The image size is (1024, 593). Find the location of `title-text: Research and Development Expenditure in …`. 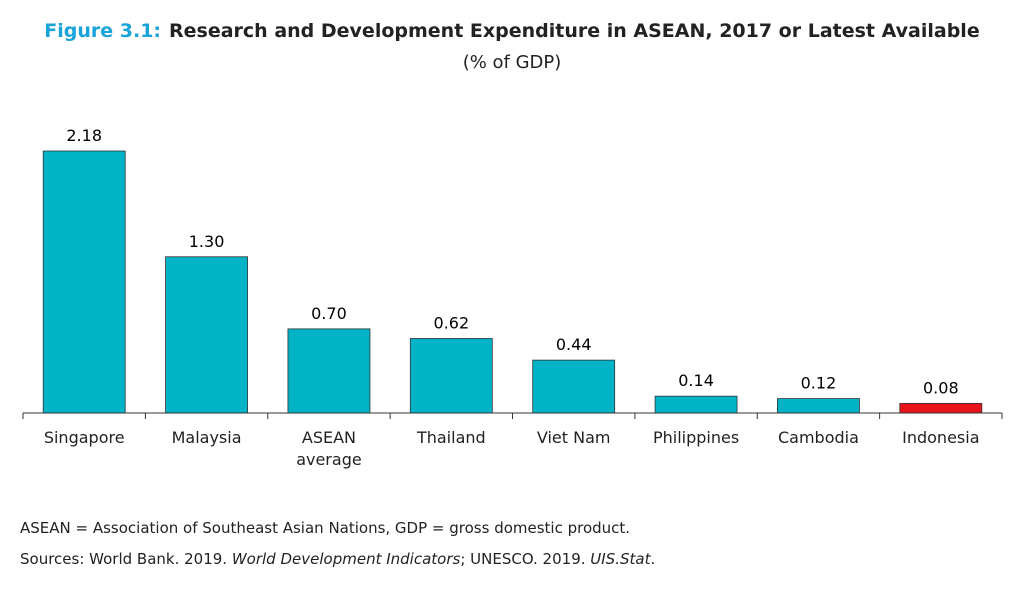

title-text: Research and Development Expenditure in … is located at coordinates (574, 31).